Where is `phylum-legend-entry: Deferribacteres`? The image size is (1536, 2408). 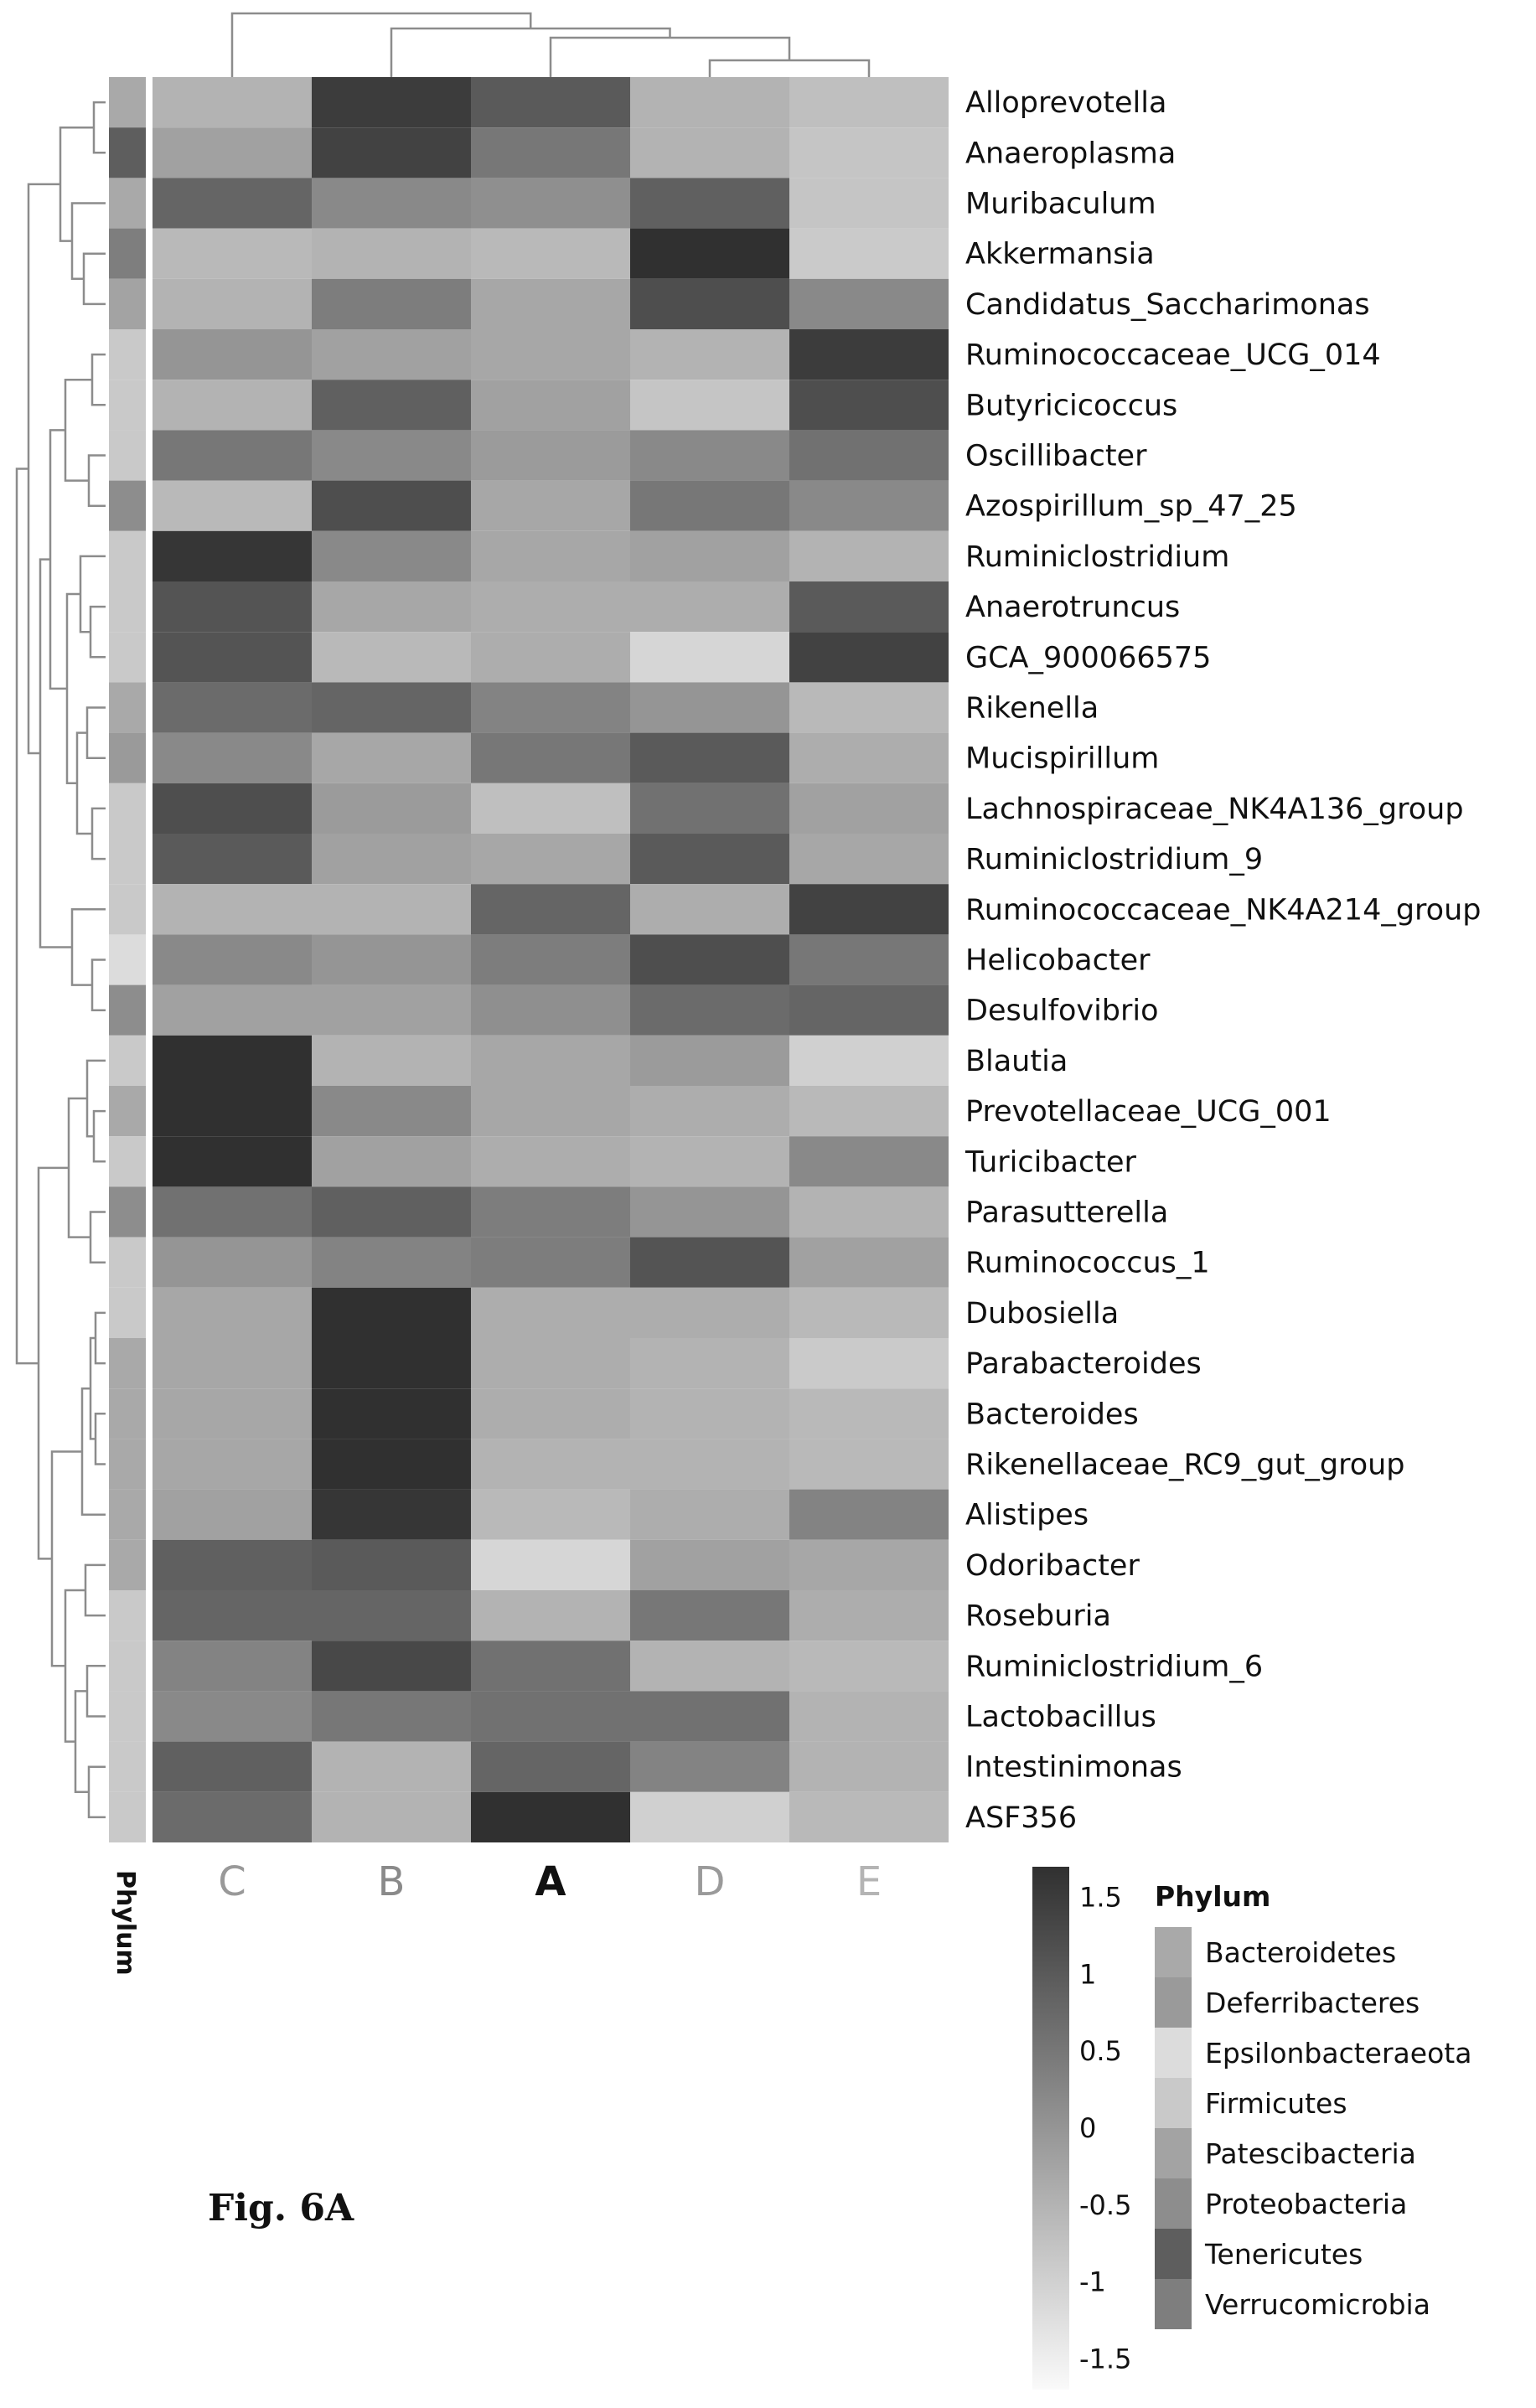
phylum-legend-entry: Deferribacteres is located at coordinates (1312, 2003).